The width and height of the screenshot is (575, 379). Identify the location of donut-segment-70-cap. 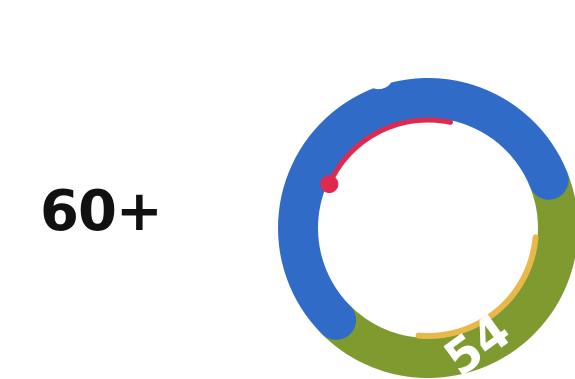
(548, 179).